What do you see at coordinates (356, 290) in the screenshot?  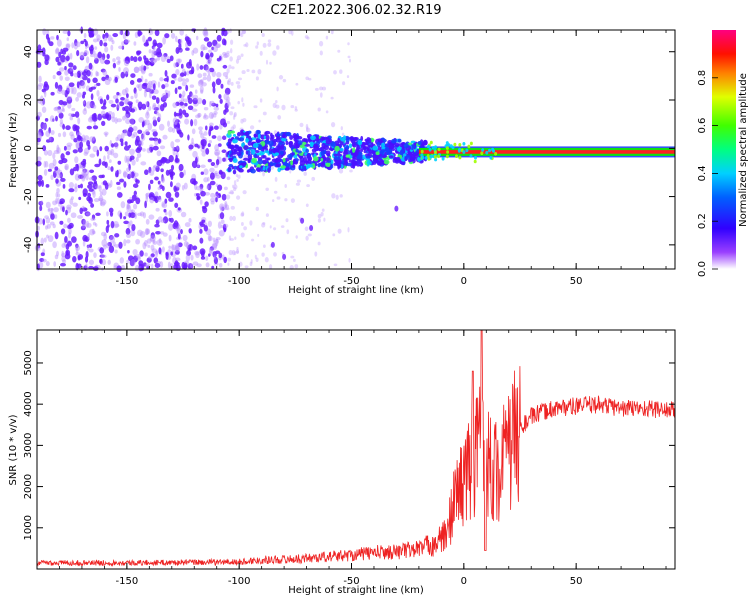 I see `spectrogram-x-axis-label: Height of straight line (km)` at bounding box center [356, 290].